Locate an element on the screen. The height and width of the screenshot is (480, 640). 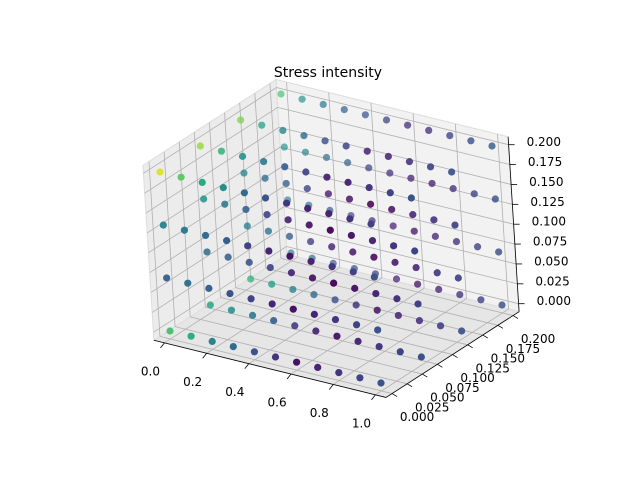
y-axis is located at coordinates (452, 354).